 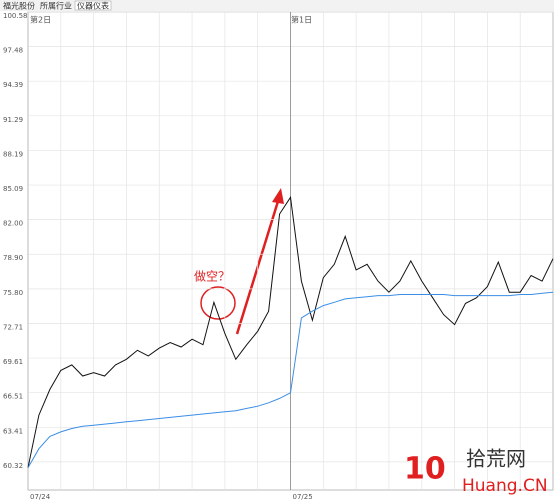 I want to click on watermark-site: 拾荒网, so click(x=496, y=459).